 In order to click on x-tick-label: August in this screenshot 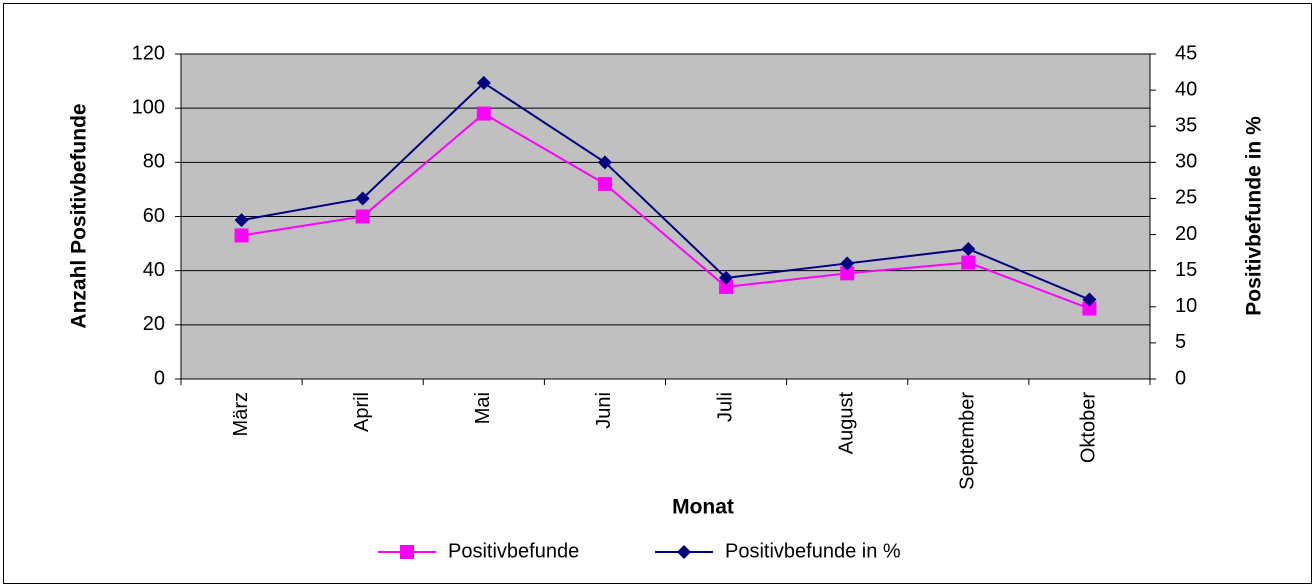, I will do `click(846, 423)`.